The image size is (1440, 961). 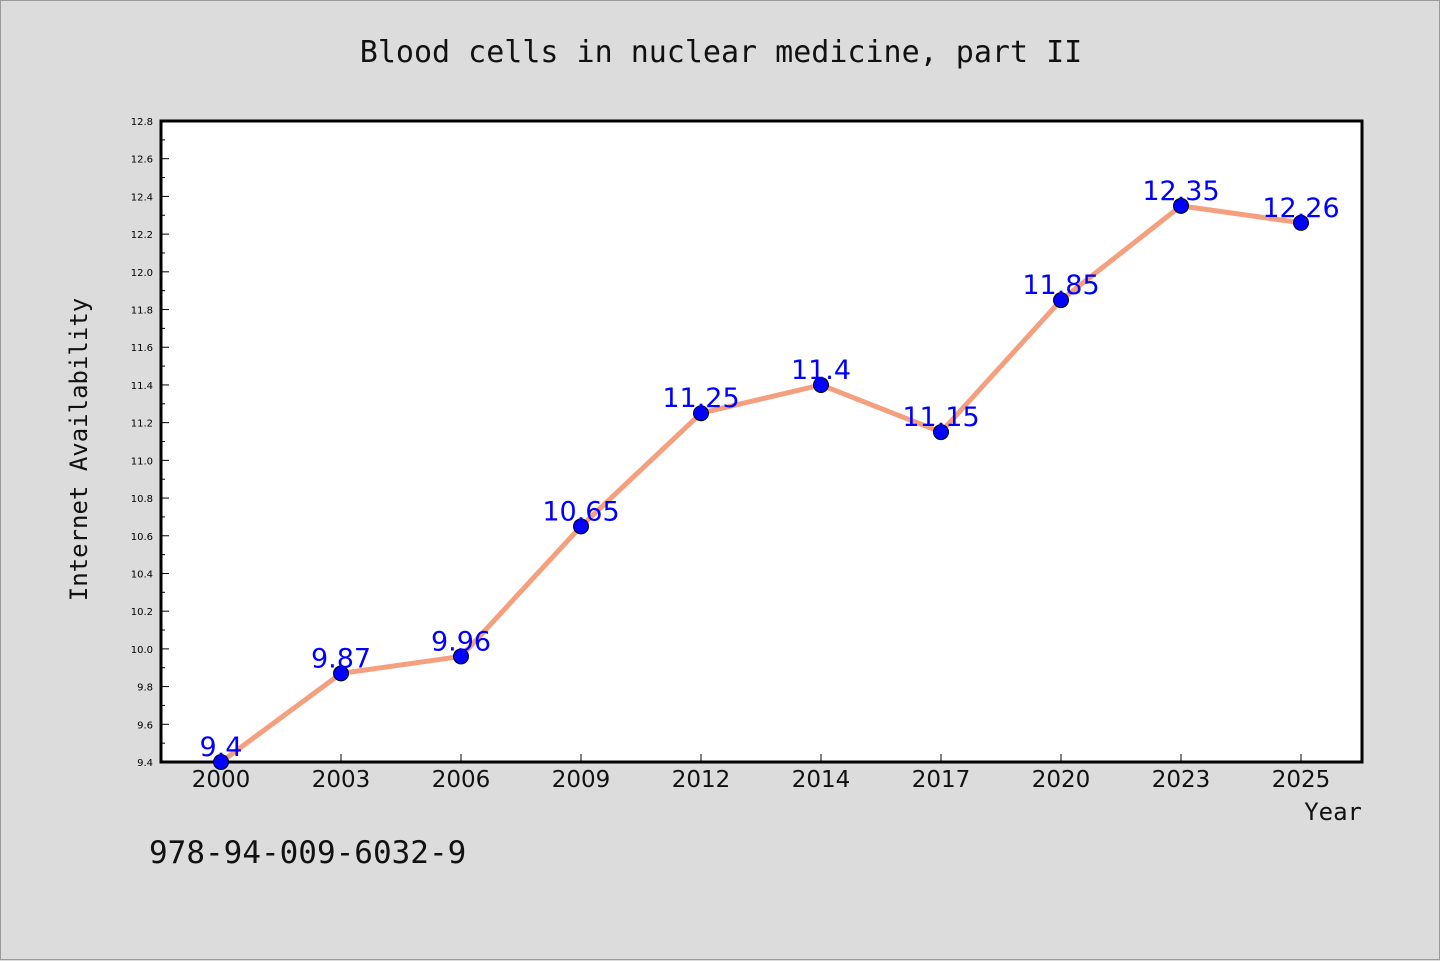 I want to click on x-tick-label: 2023, so click(x=1181, y=780).